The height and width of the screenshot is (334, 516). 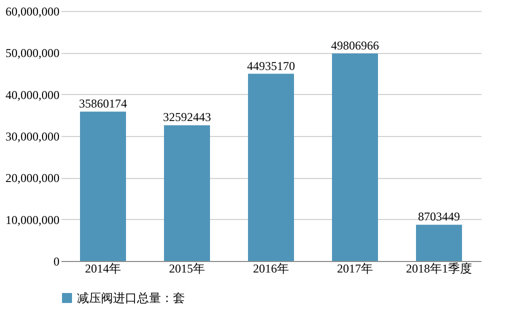 I want to click on data-label: 44935170, so click(x=271, y=65).